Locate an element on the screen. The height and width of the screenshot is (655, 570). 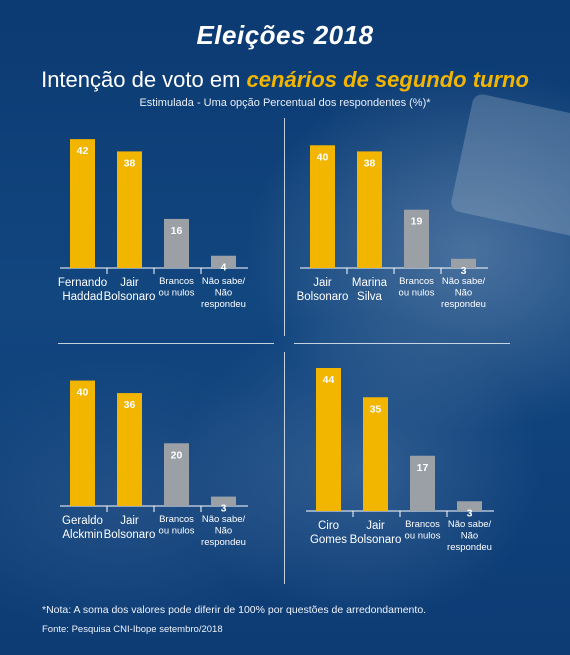
value-label-ciro-gomes: 44 is located at coordinates (329, 380).